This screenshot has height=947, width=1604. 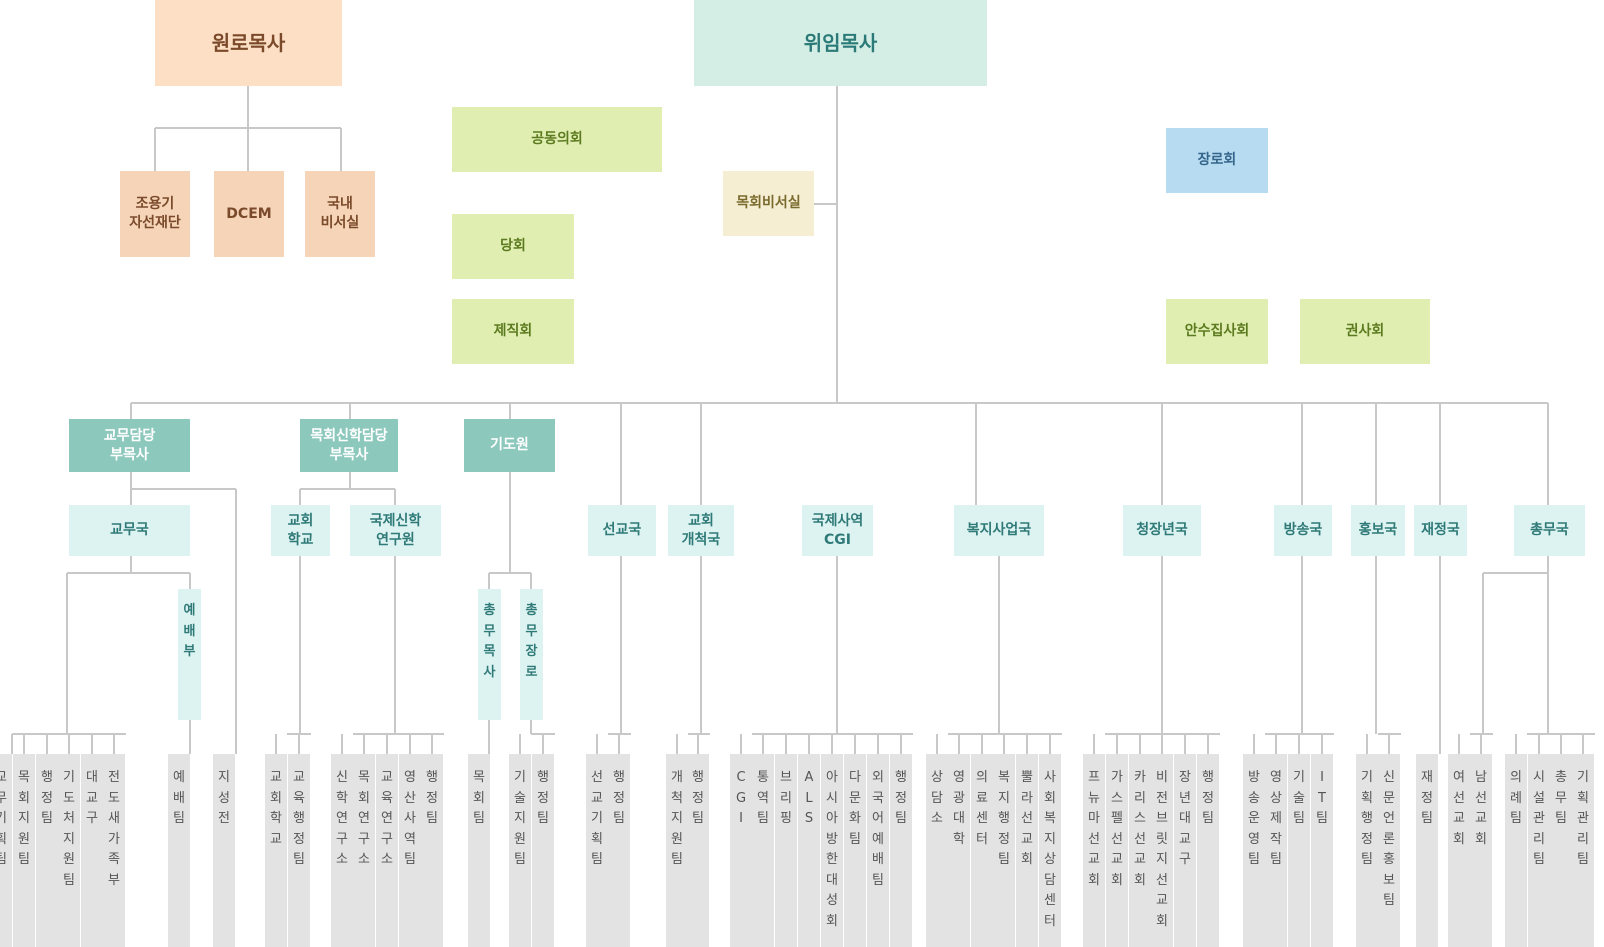 What do you see at coordinates (509, 445) in the screenshot?
I see `prayer-mountain-box: 기도원` at bounding box center [509, 445].